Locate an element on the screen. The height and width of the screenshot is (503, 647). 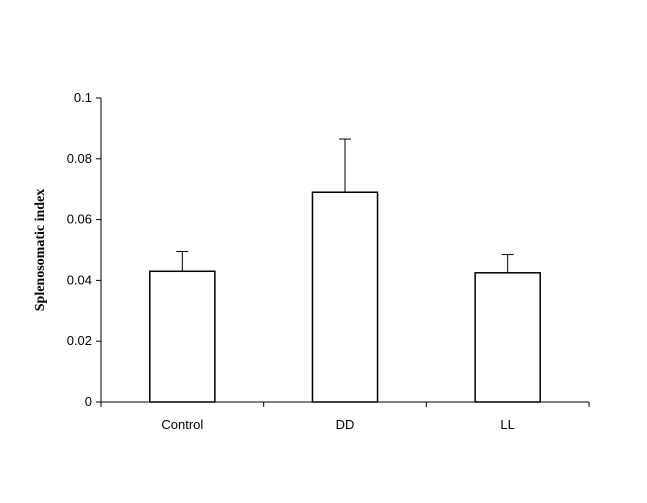
y-tick-label: 0.06 is located at coordinates (79, 219).